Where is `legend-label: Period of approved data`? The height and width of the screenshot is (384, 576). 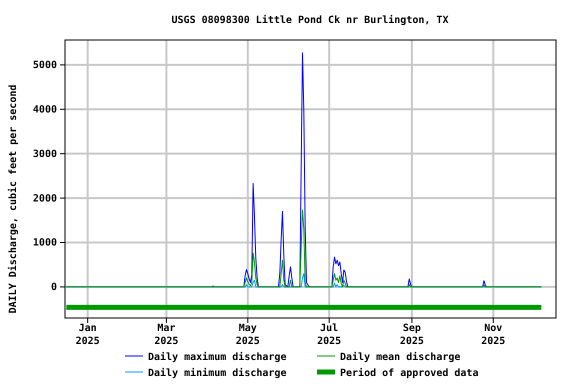 legend-label: Period of approved data is located at coordinates (409, 373).